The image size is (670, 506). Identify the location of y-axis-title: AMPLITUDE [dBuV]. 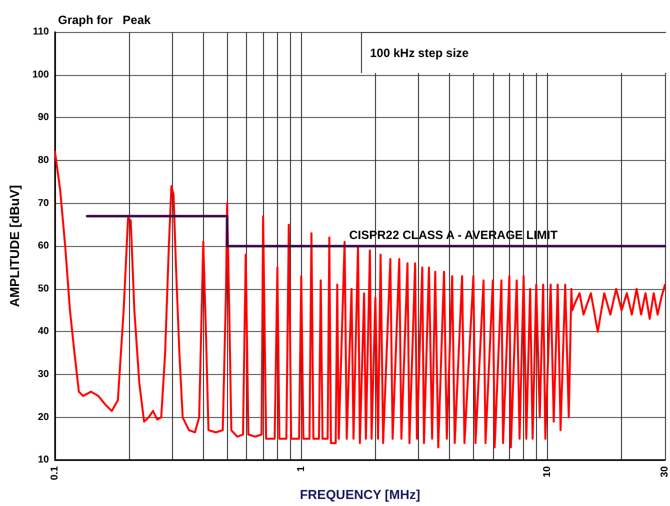
(14, 246).